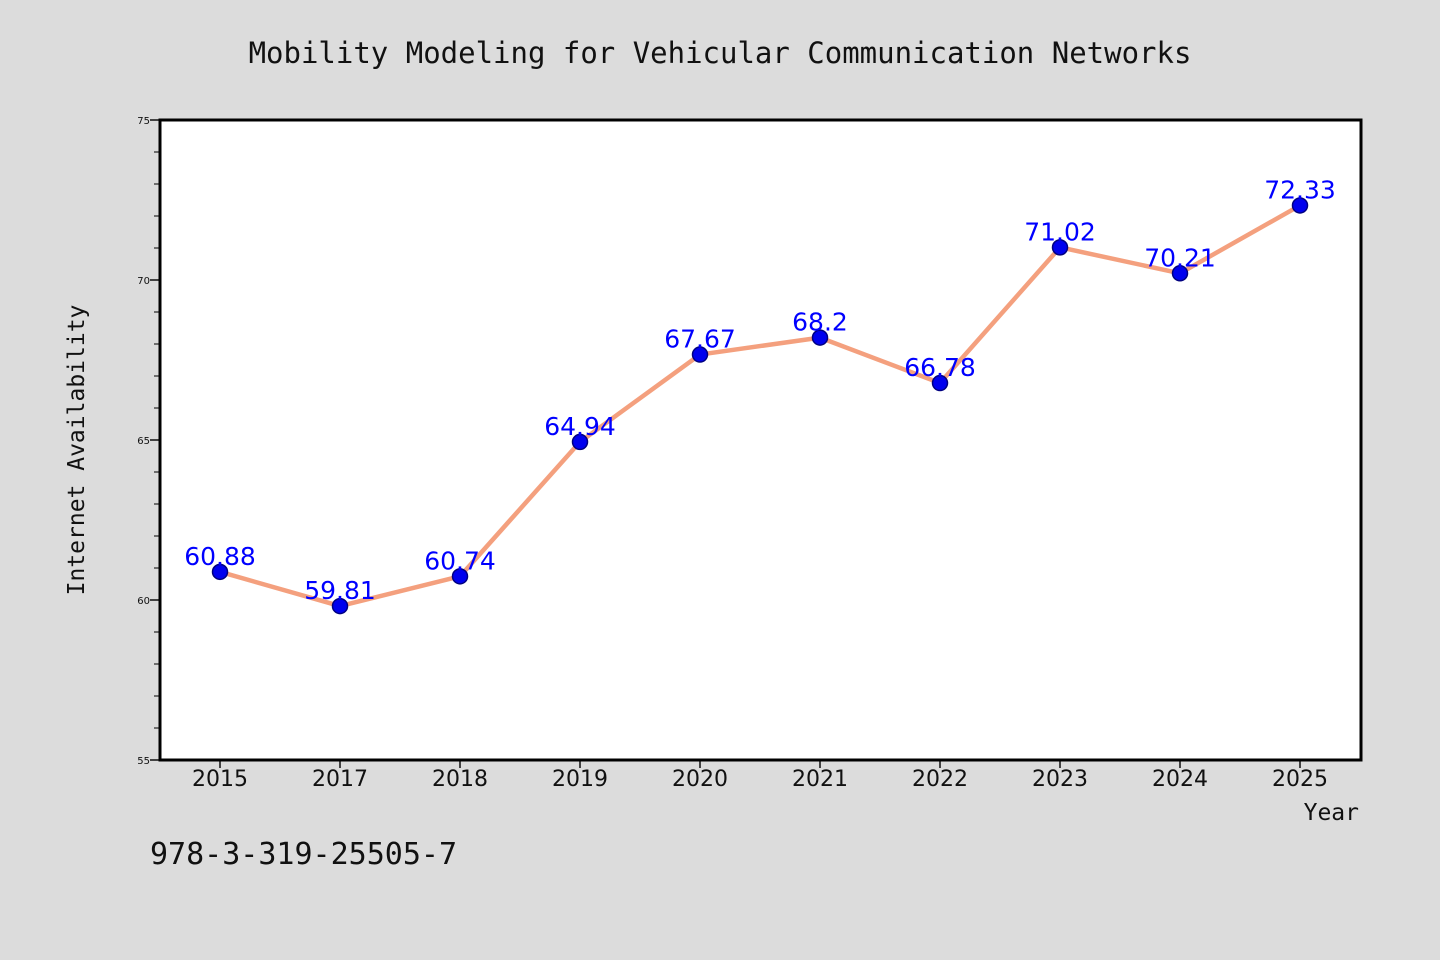  What do you see at coordinates (220, 556) in the screenshot?
I see `data-label: 60.88` at bounding box center [220, 556].